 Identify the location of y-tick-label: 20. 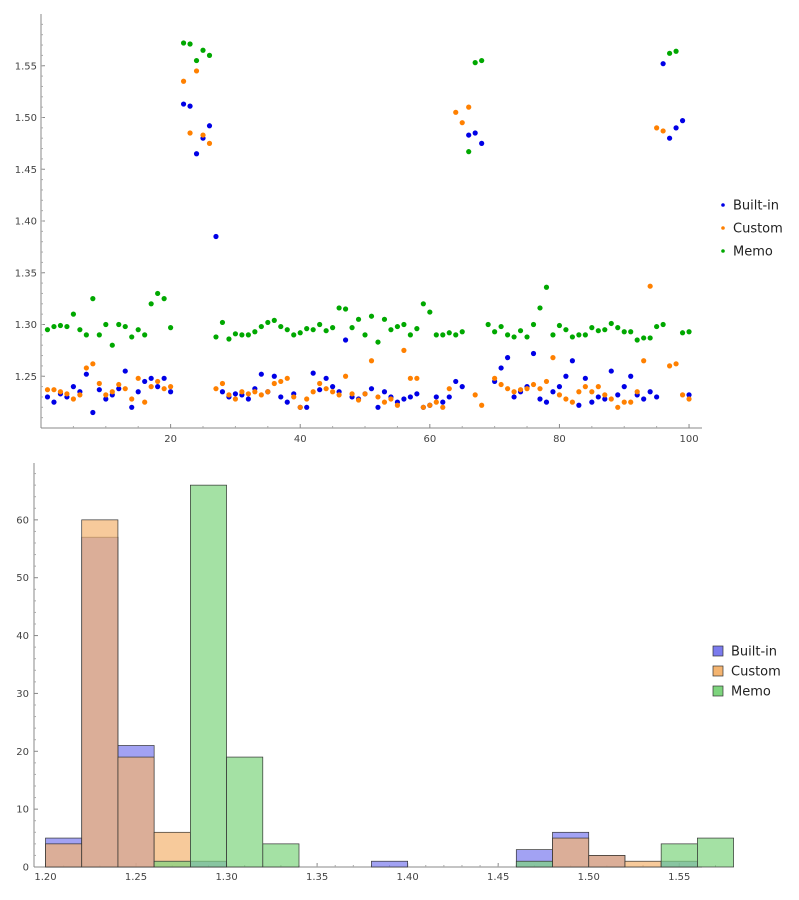
(22, 752).